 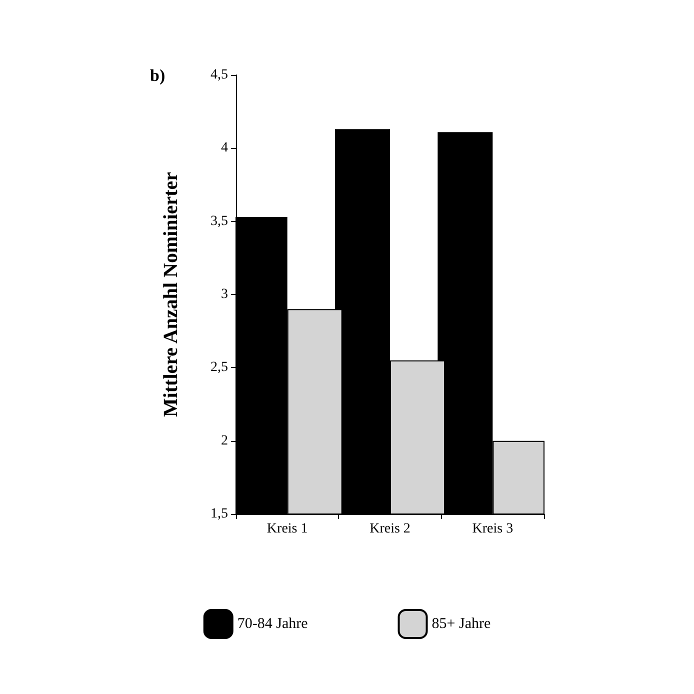 What do you see at coordinates (219, 514) in the screenshot?
I see `y-tick-label: 1,5` at bounding box center [219, 514].